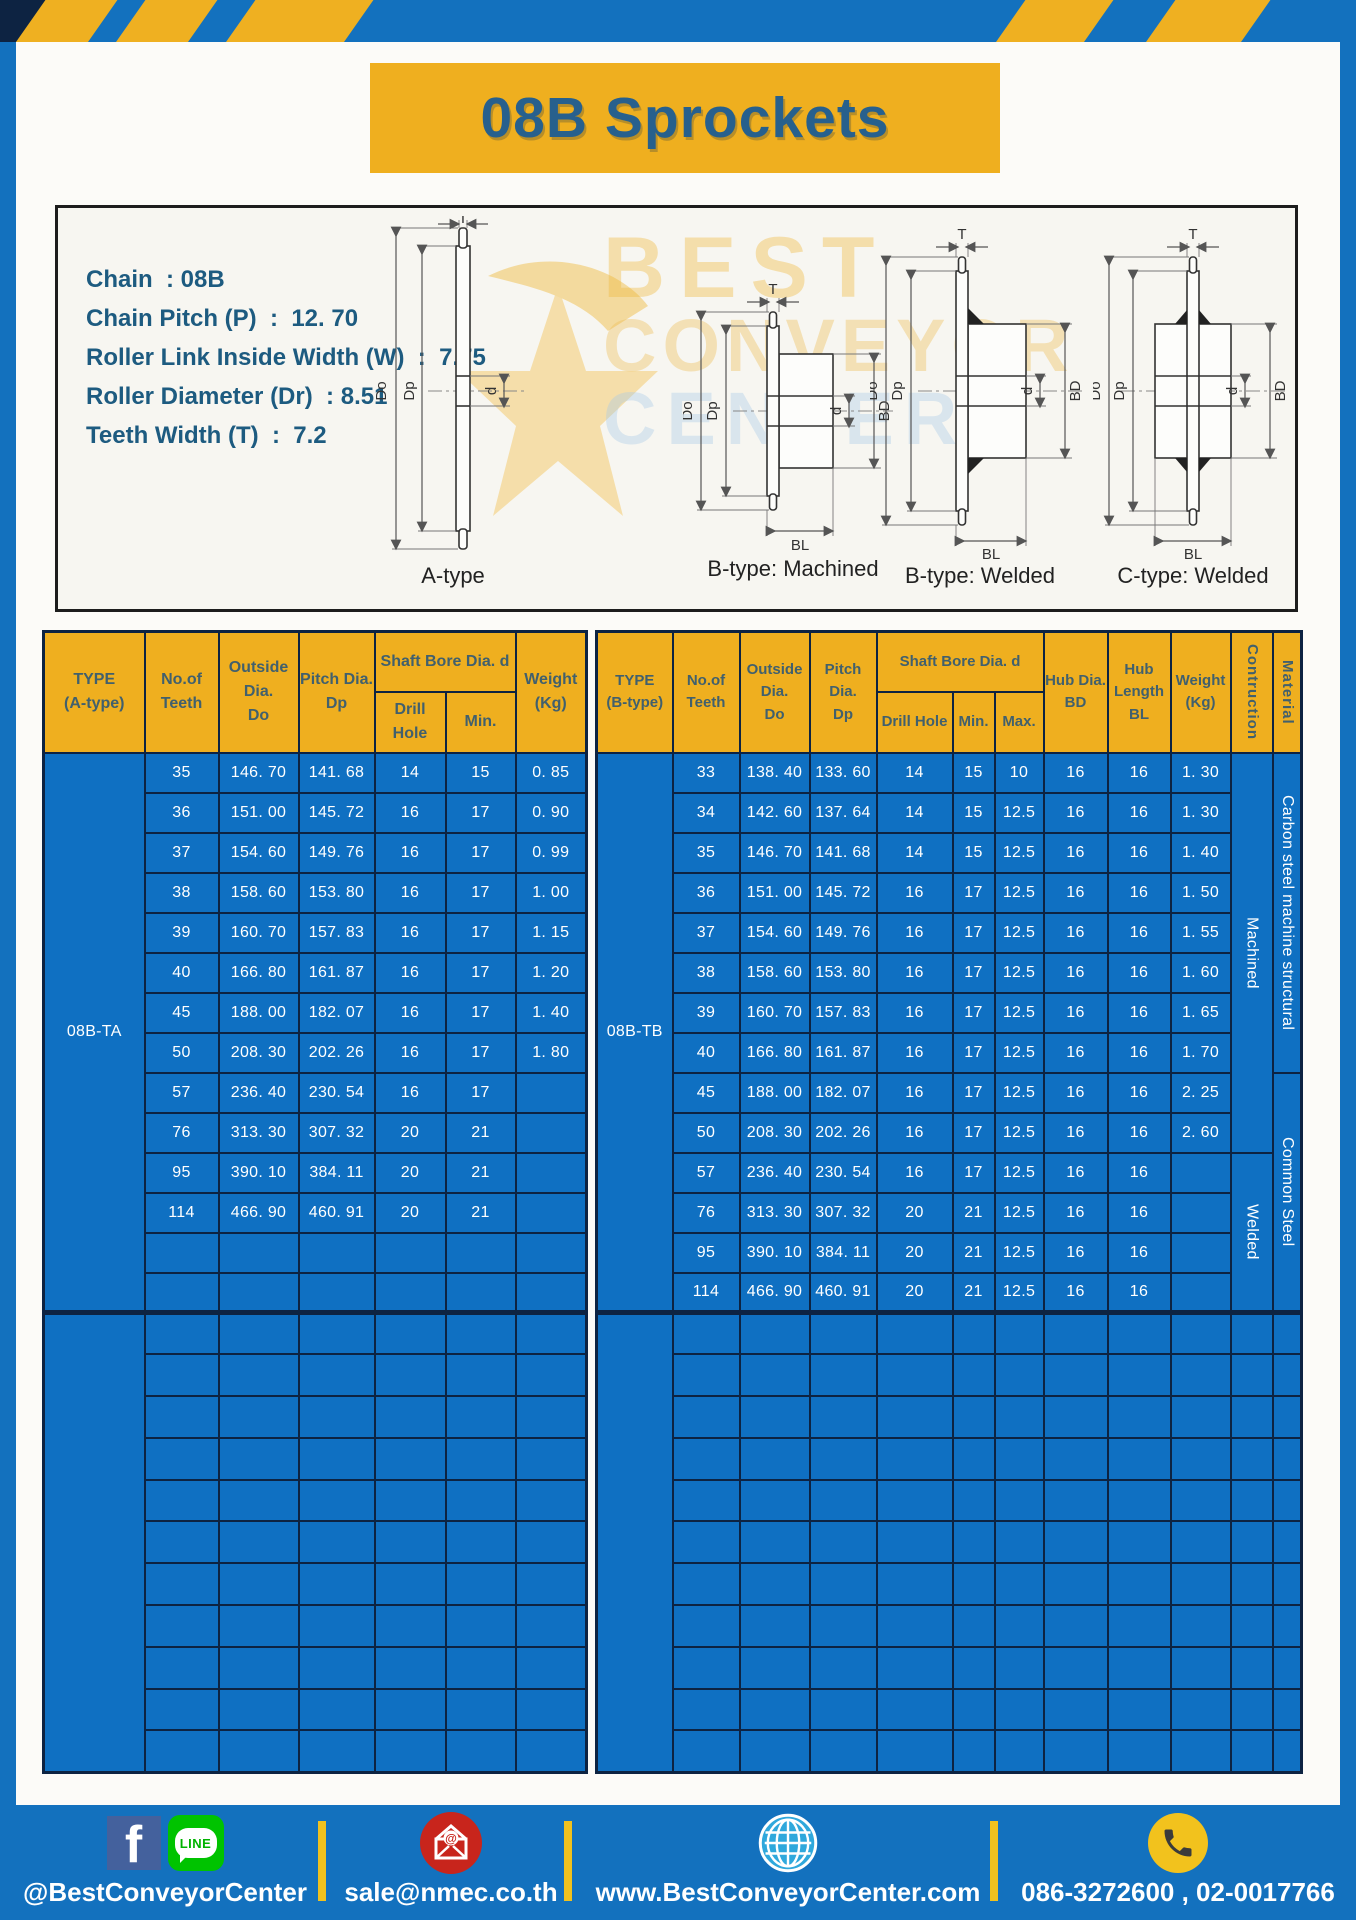 This screenshot has height=1920, width=1356. Describe the element at coordinates (843, 852) in the screenshot. I see `table-cell: 141. 68` at that location.